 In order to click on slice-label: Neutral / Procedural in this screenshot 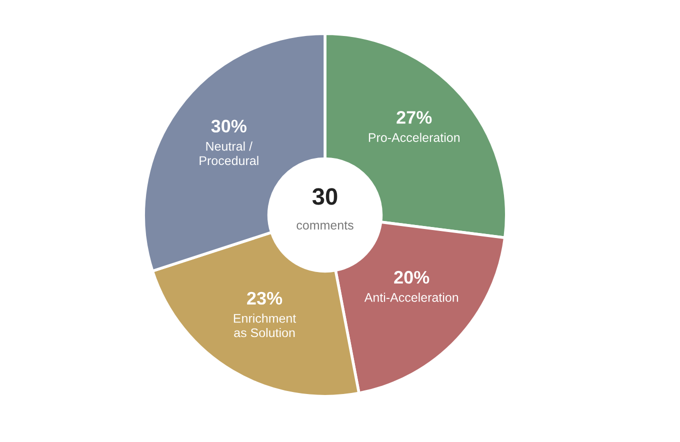, I will do `click(229, 154)`.